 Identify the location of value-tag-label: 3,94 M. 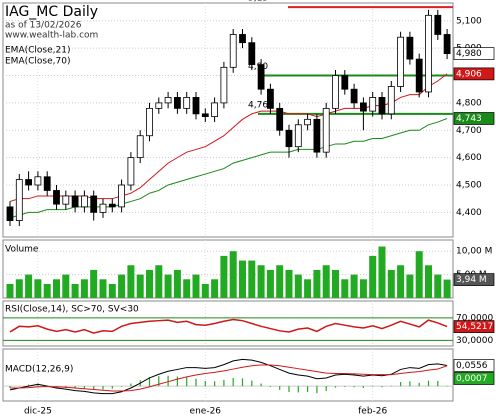
(471, 280).